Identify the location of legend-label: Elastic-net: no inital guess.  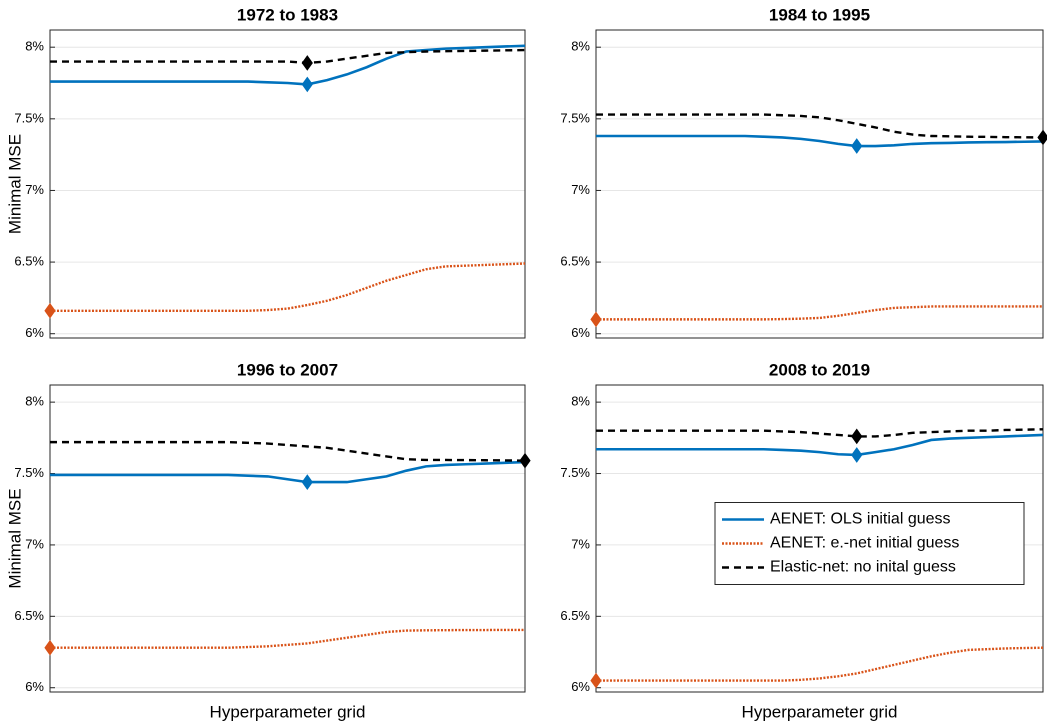
(863, 567).